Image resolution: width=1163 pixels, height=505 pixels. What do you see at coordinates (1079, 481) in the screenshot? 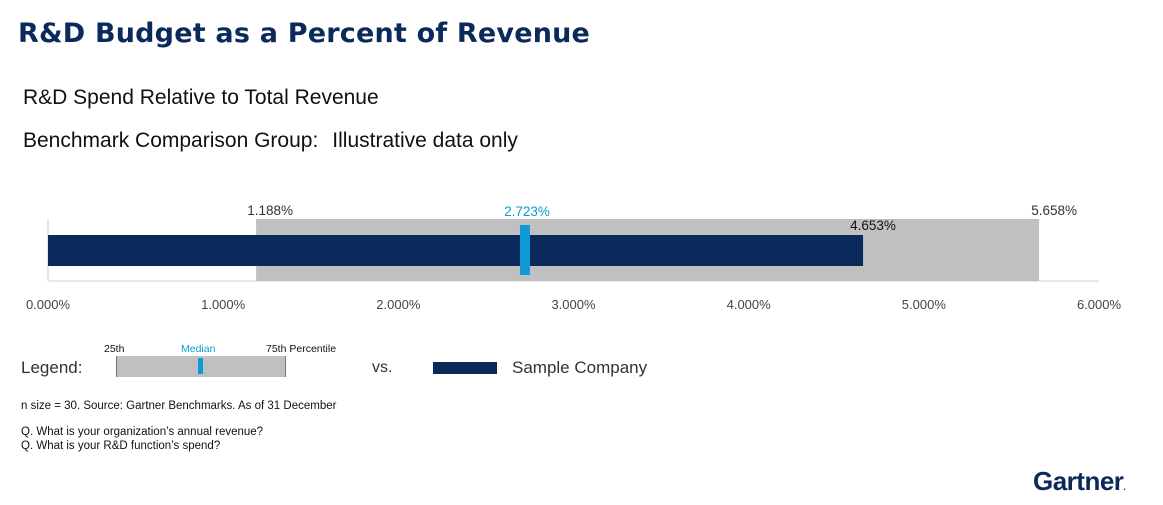
I see `gartner-logo: Gartner.` at bounding box center [1079, 481].